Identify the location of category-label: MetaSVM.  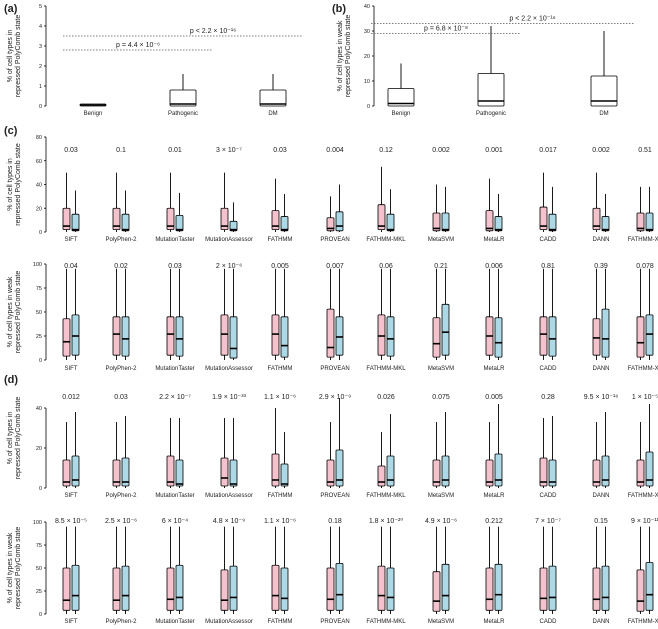
(441, 369).